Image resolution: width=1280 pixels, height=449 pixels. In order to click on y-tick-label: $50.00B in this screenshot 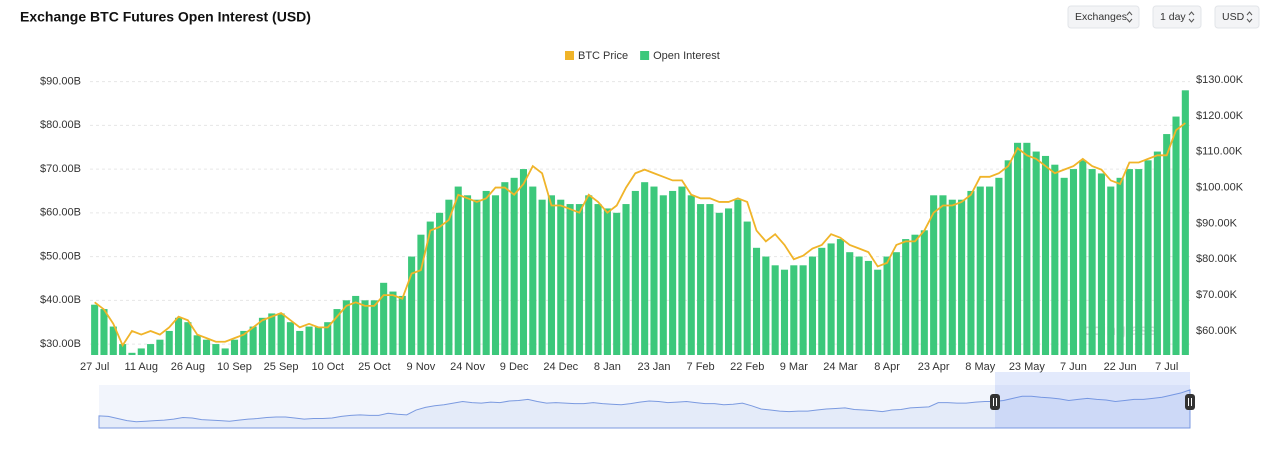, I will do `click(60, 256)`.